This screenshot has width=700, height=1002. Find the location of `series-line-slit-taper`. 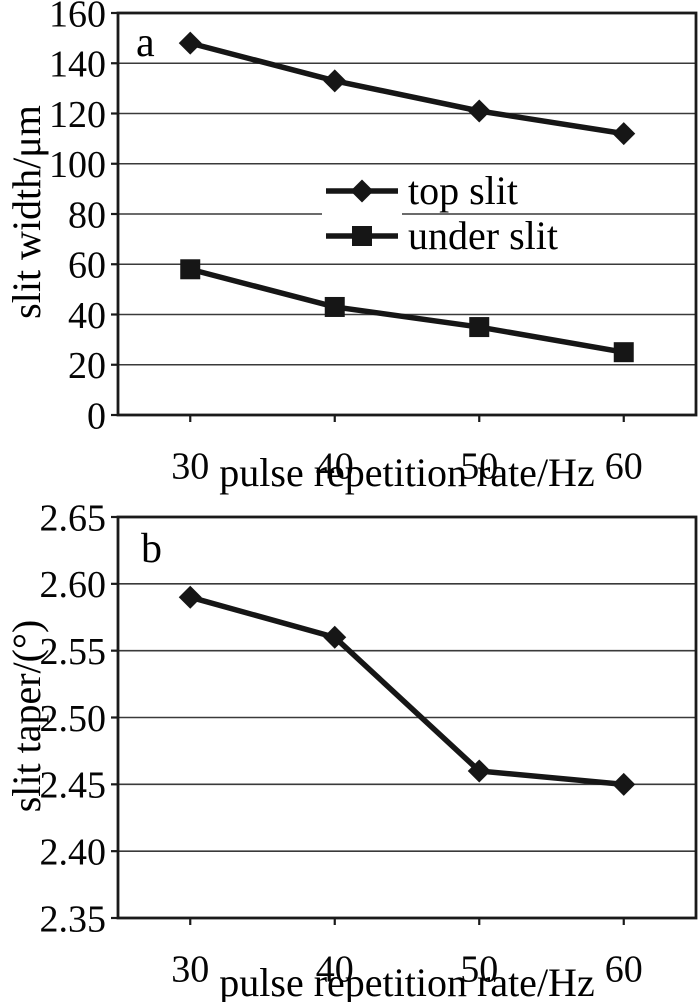

series-line-slit-taper is located at coordinates (407, 691).